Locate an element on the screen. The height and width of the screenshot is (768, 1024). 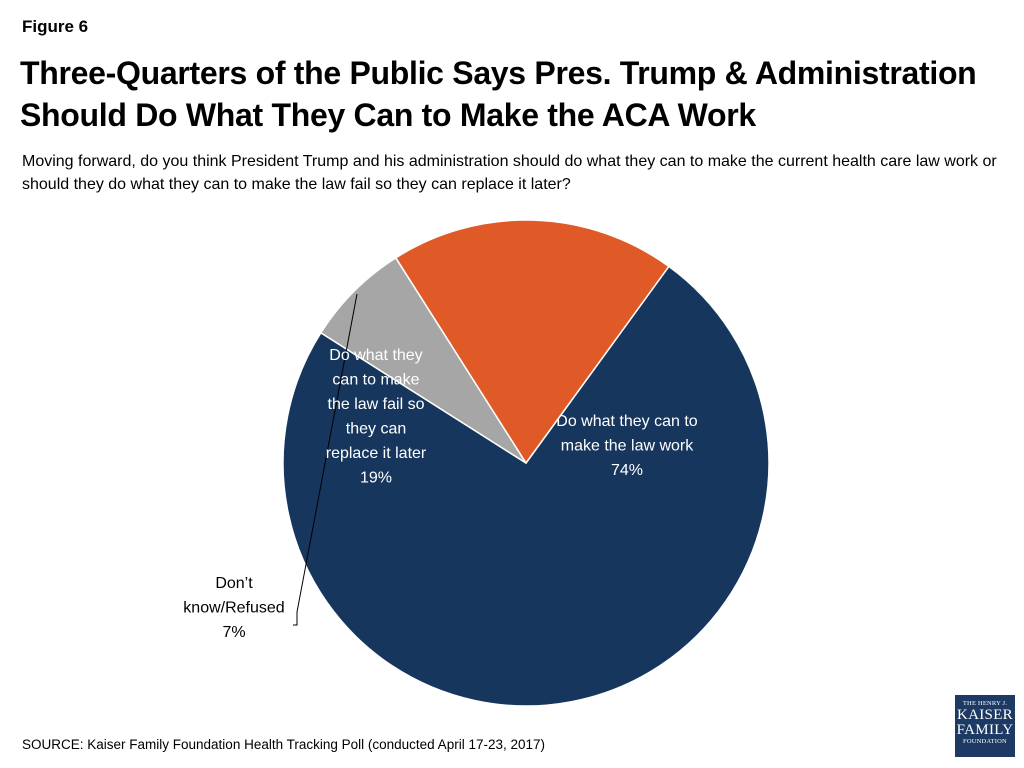
slice-value-label-3: 19% is located at coordinates (376, 478).